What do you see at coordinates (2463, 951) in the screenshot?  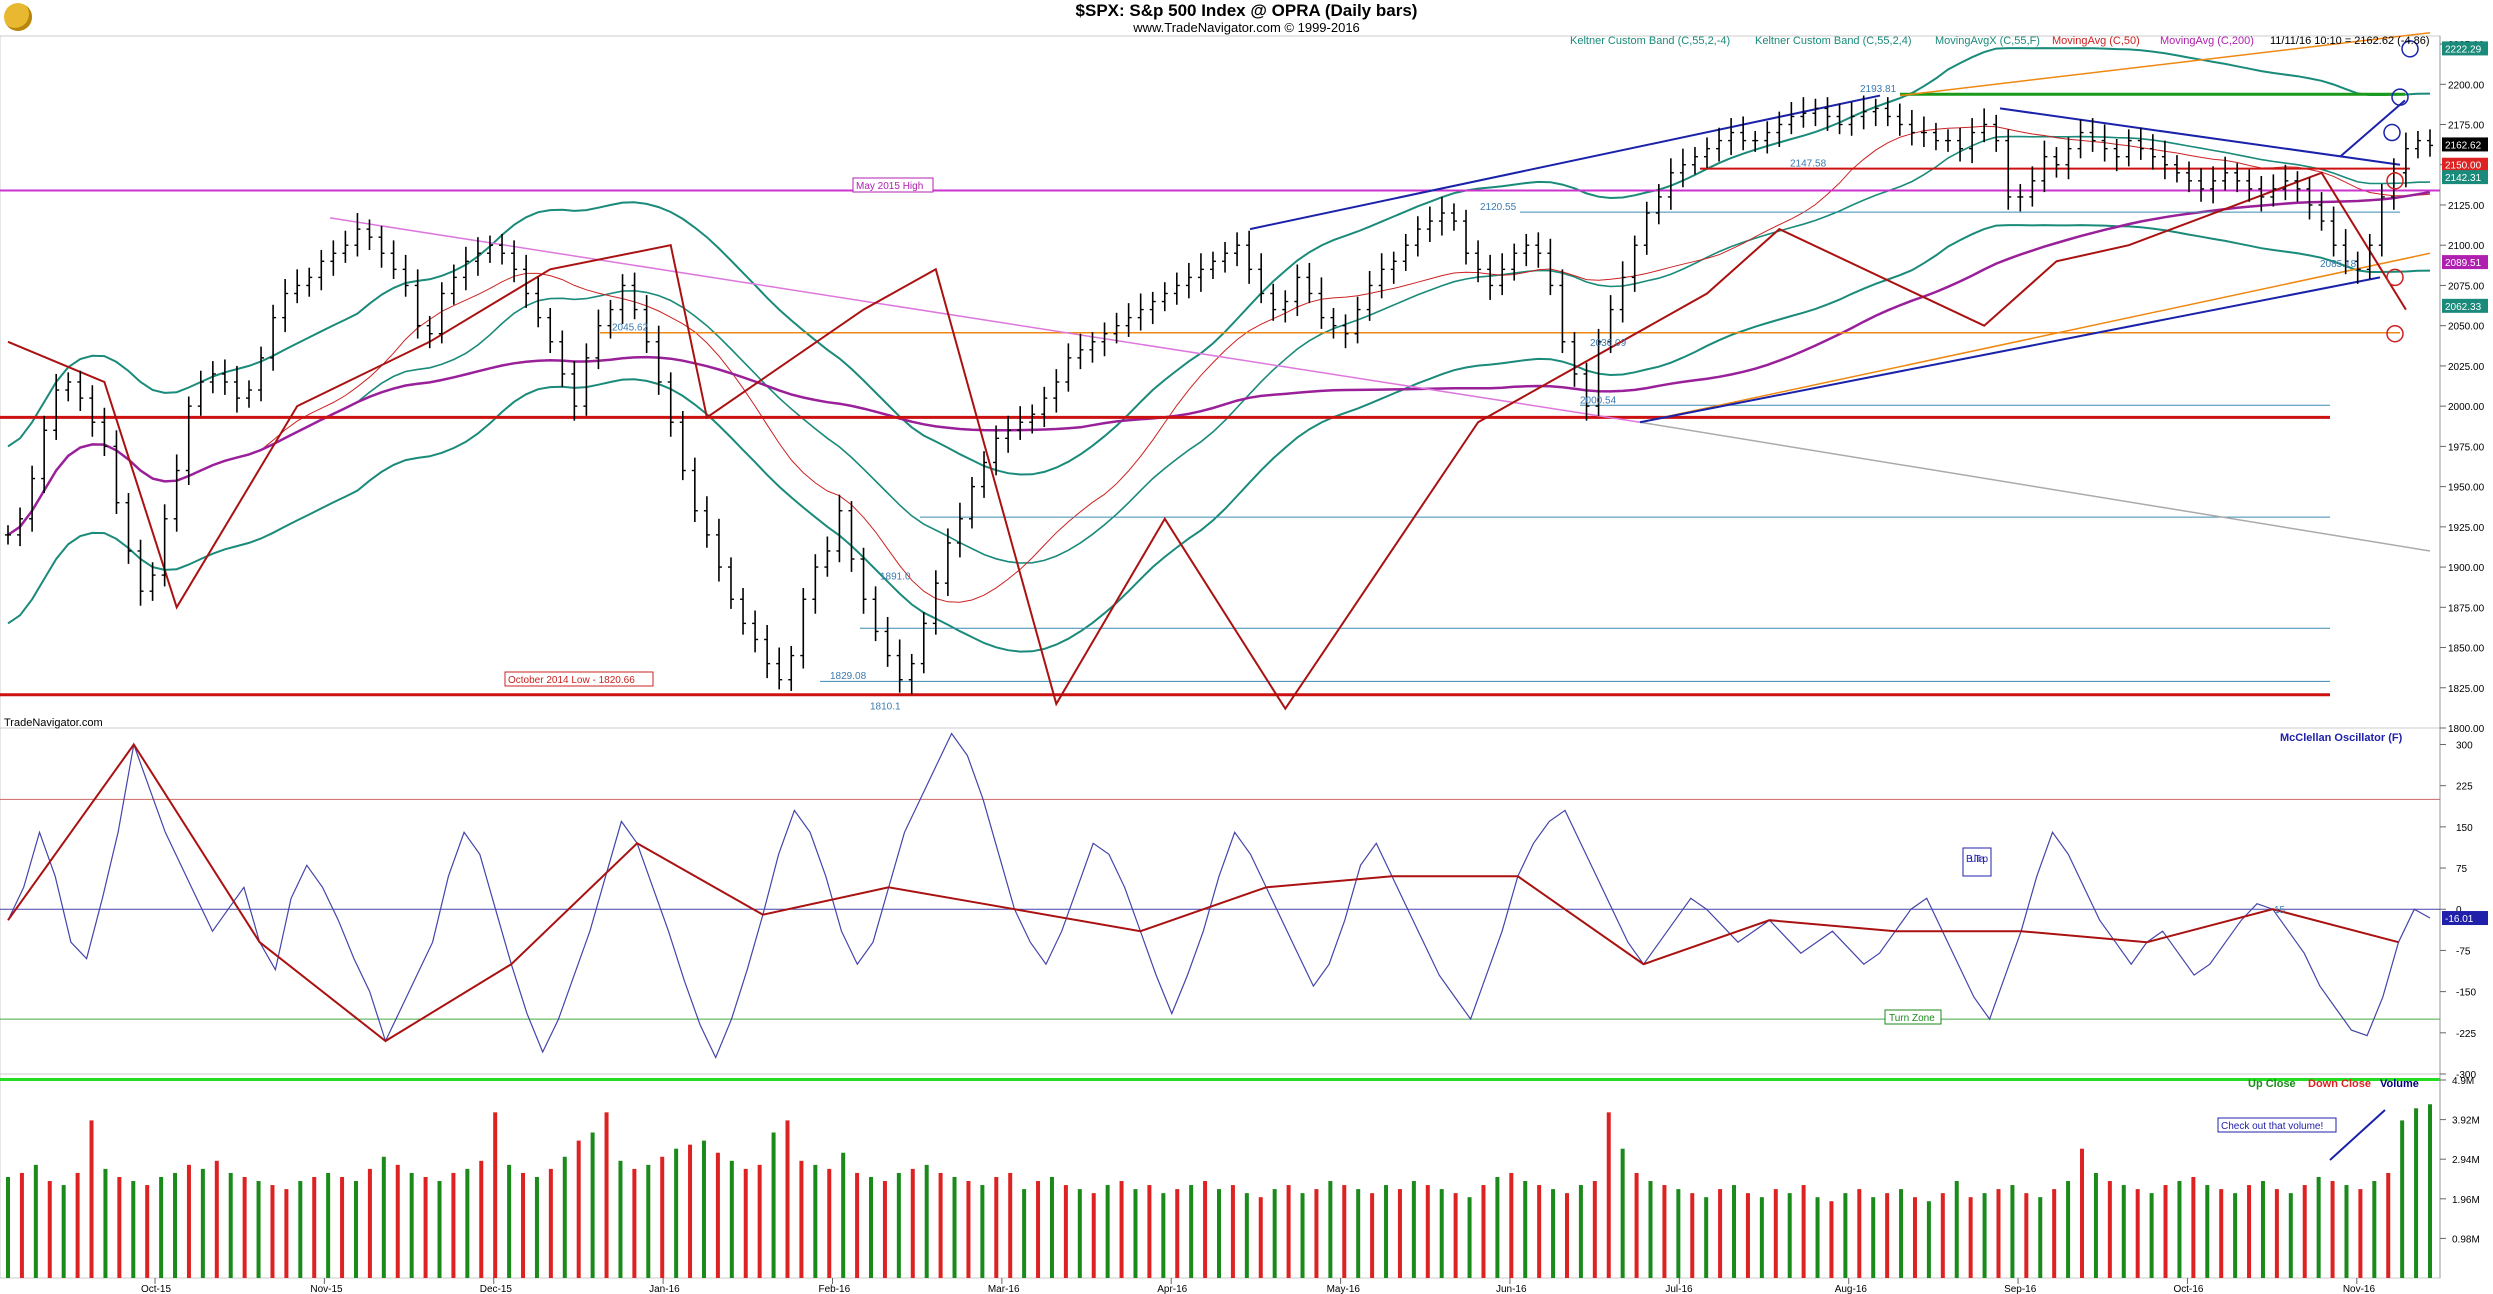 I see `osc-tick-label: -75` at bounding box center [2463, 951].